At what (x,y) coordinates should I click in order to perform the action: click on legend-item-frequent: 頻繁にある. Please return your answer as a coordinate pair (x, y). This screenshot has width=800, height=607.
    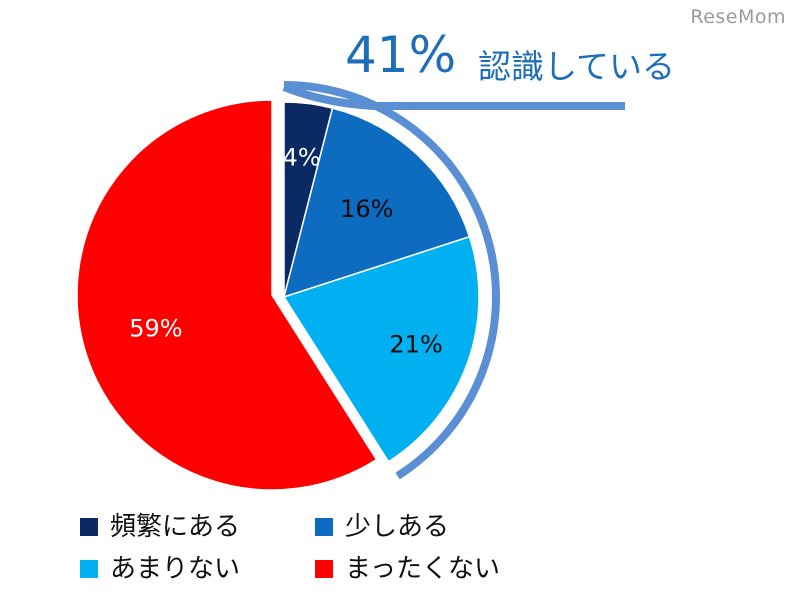
    Looking at the image, I should click on (197, 527).